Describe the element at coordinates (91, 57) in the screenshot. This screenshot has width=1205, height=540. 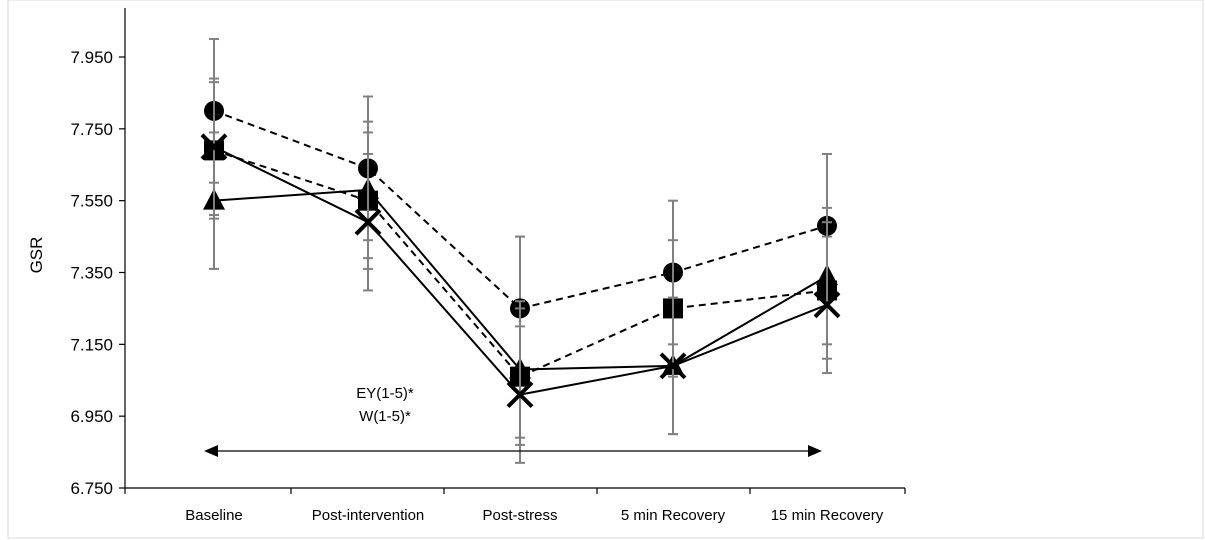
I see `y-tick-label: 7.950` at that location.